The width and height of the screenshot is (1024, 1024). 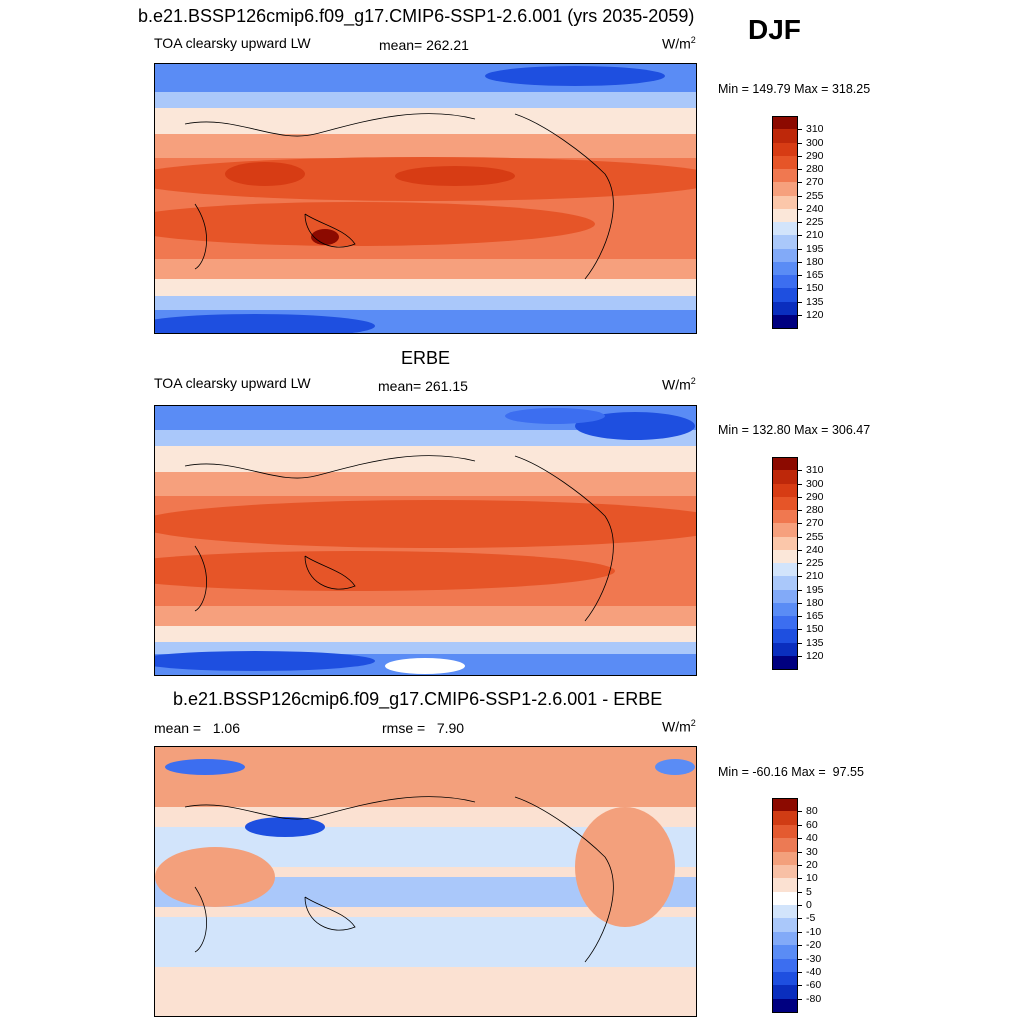 I want to click on colorbar-tick-label: 270, so click(x=815, y=182).